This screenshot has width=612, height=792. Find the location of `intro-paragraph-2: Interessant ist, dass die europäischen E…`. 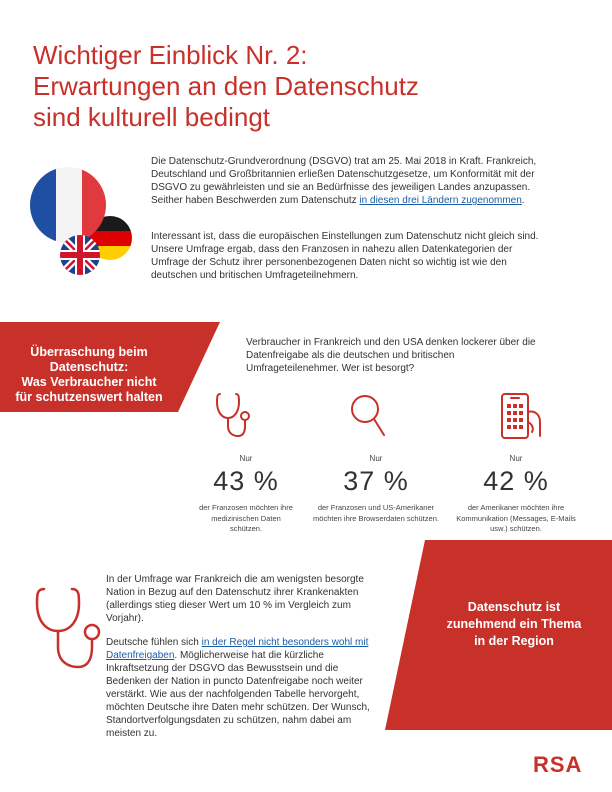

intro-paragraph-2: Interessant ist, dass die europäischen E… is located at coordinates (345, 256).